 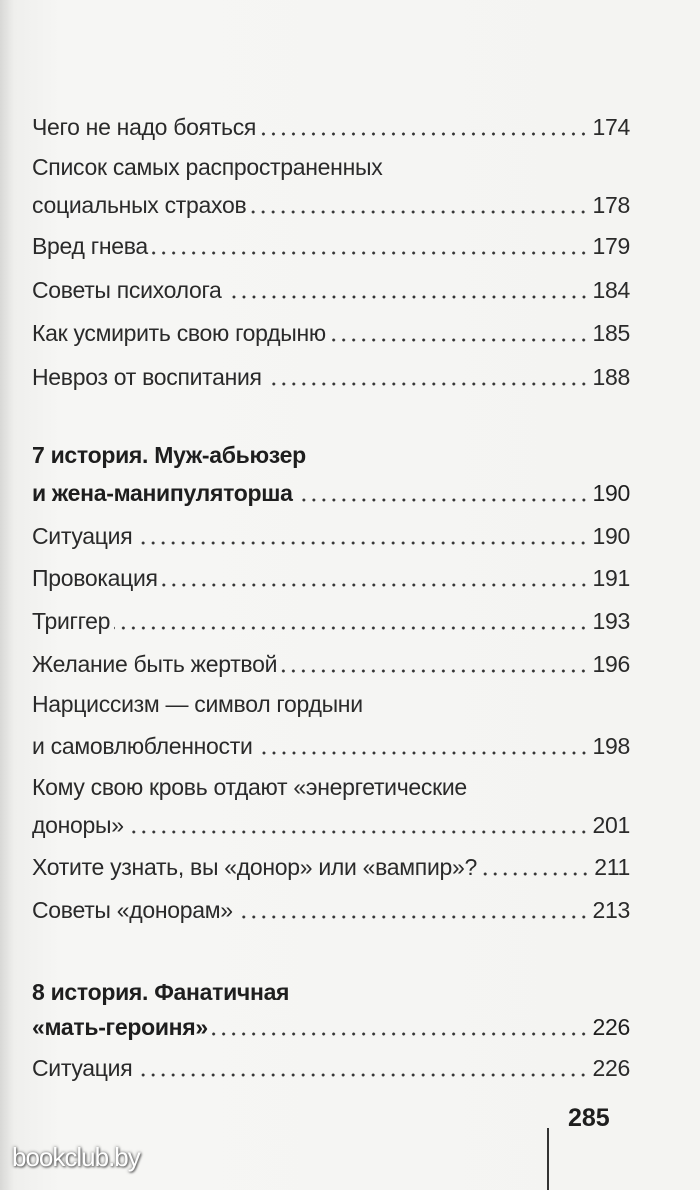 I want to click on toc-entry-title: Список самых распространенных, so click(x=207, y=167).